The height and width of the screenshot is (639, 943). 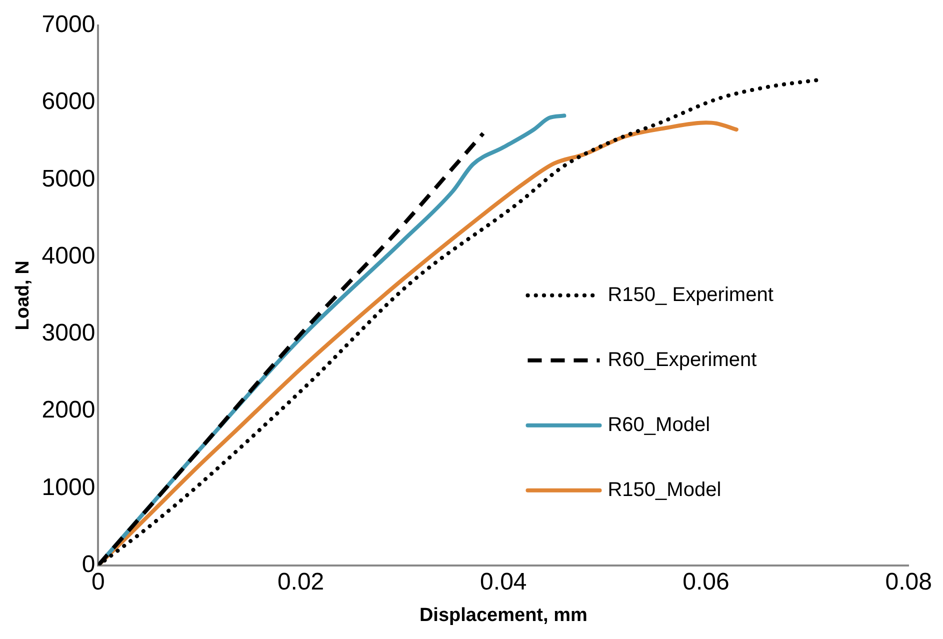 What do you see at coordinates (908, 582) in the screenshot?
I see `x-tick-label: 0.08` at bounding box center [908, 582].